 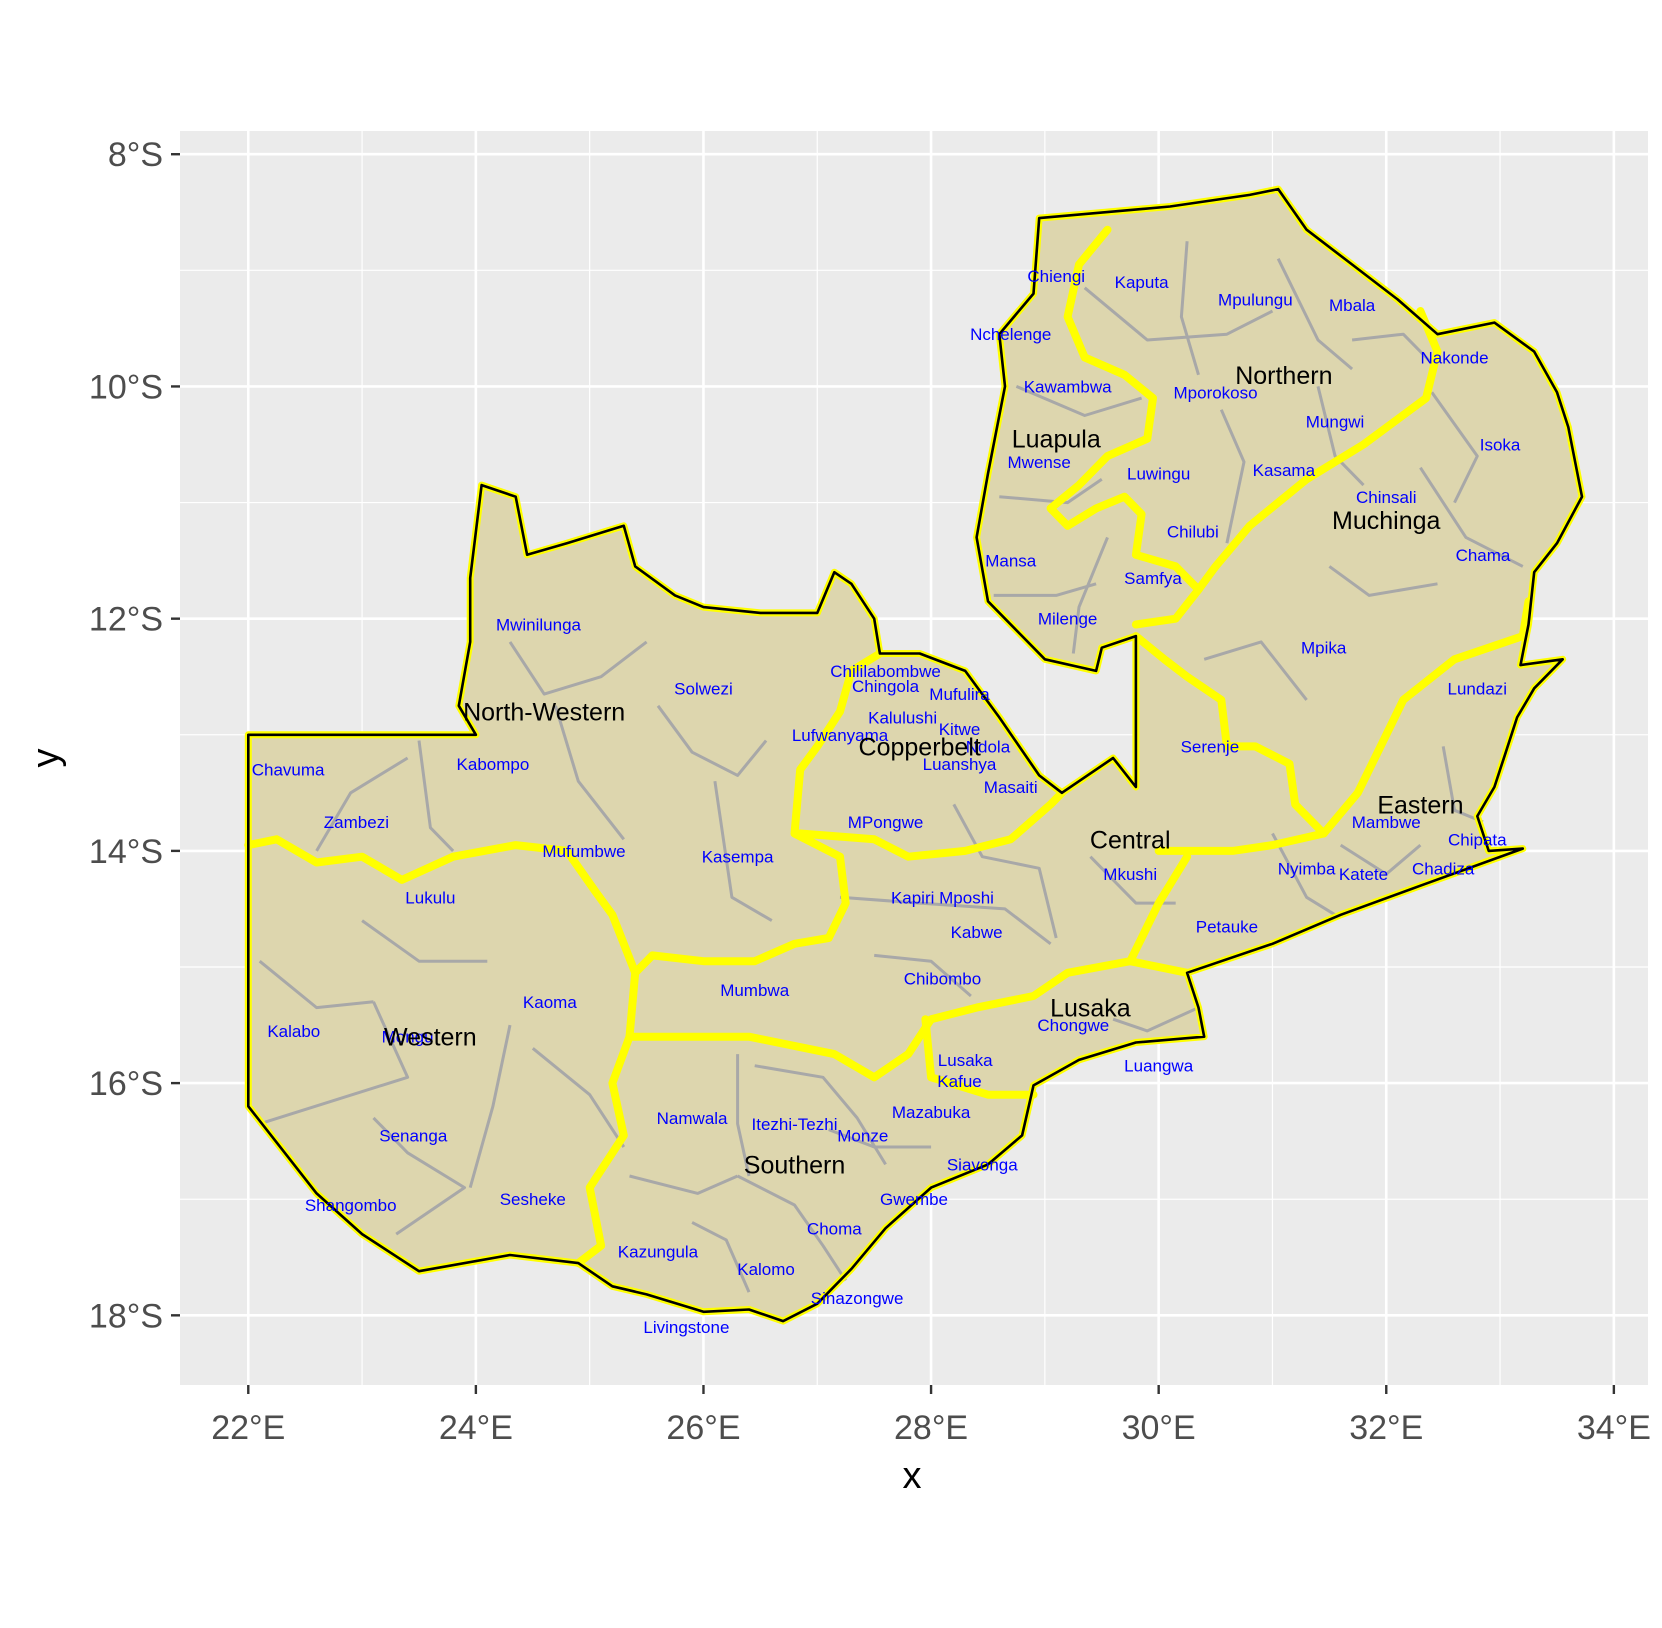 What do you see at coordinates (1307, 868) in the screenshot?
I see `district-label: Nyimba` at bounding box center [1307, 868].